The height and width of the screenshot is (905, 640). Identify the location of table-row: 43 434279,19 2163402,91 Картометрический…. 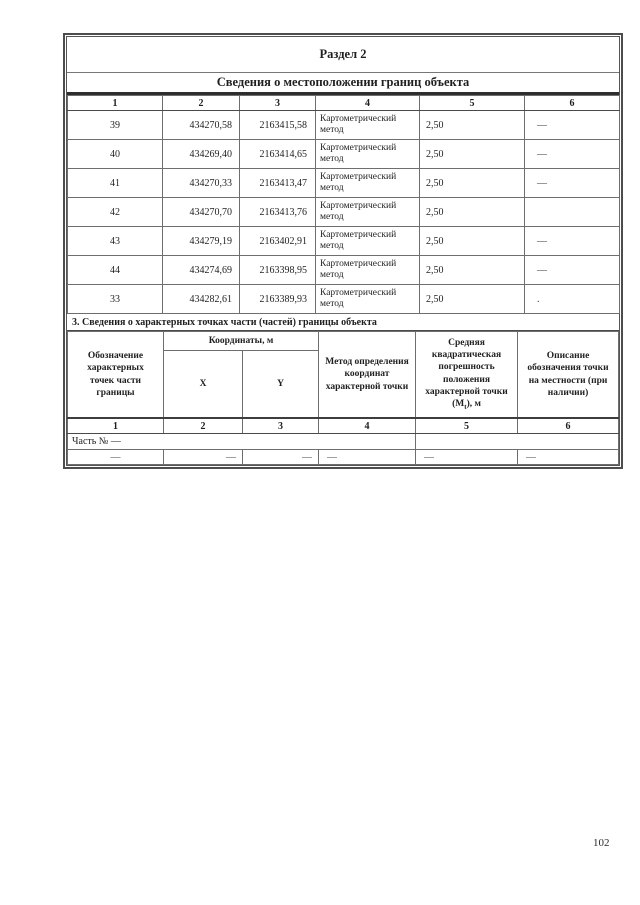
(343, 241).